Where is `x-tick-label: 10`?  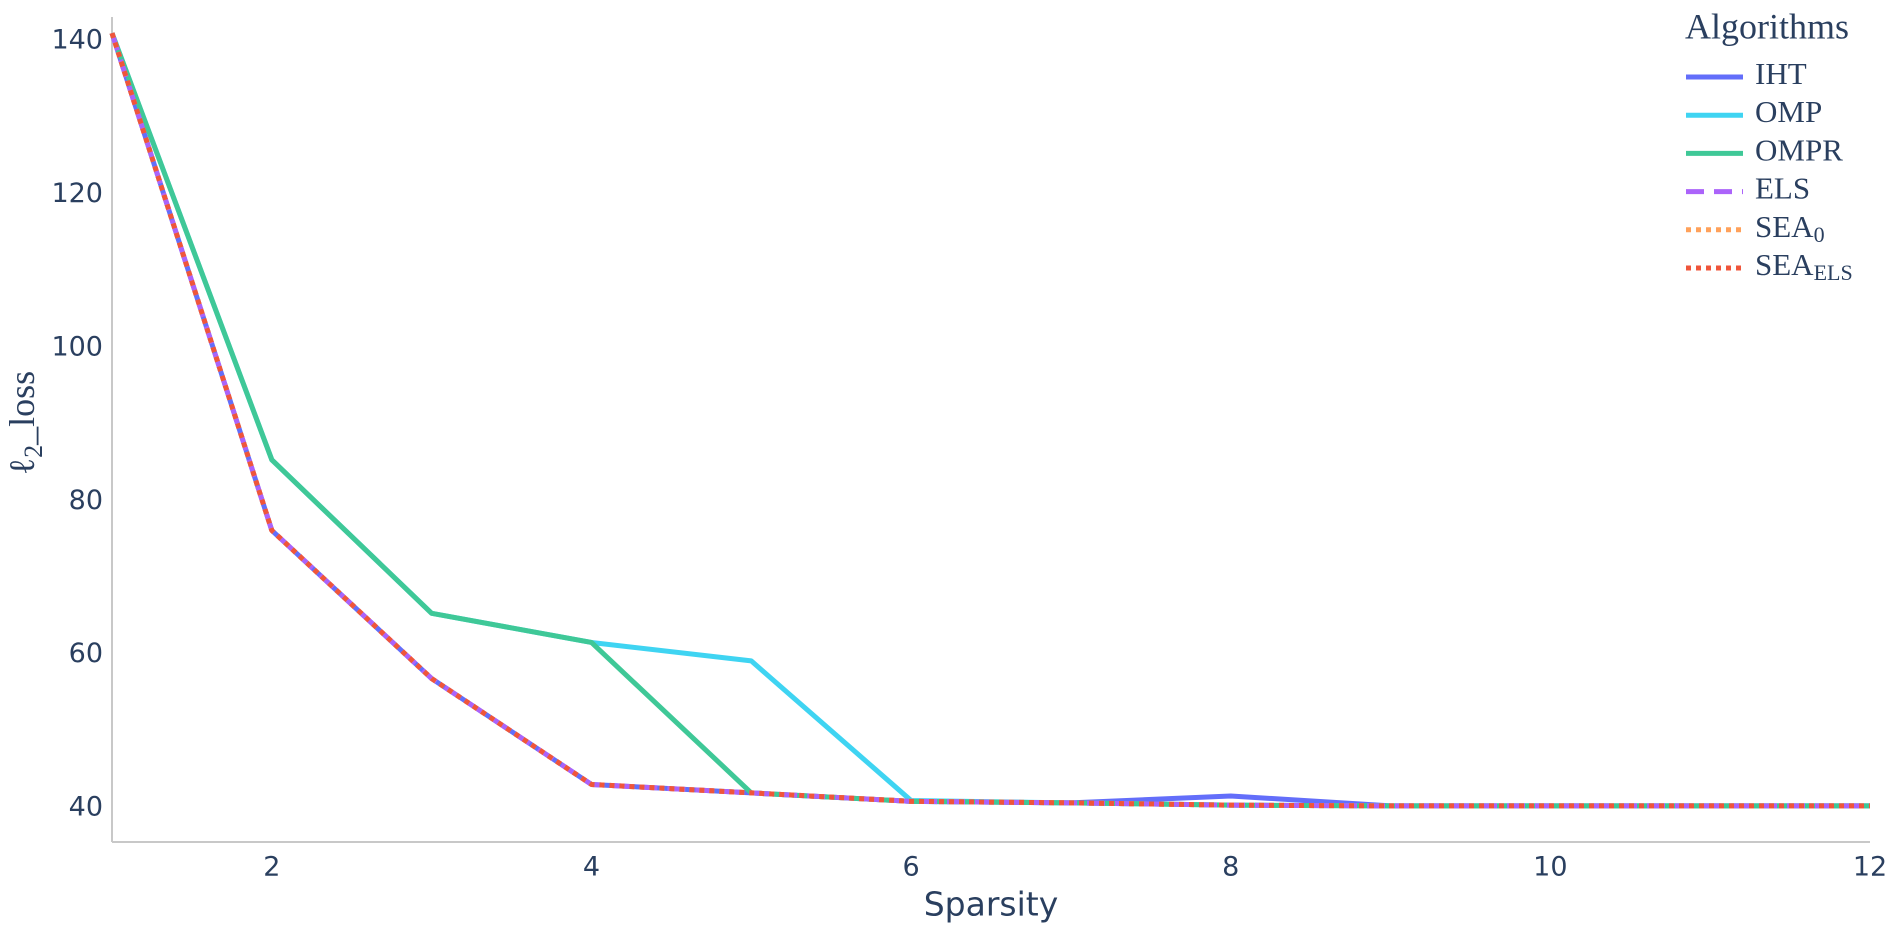 x-tick-label: 10 is located at coordinates (1550, 867).